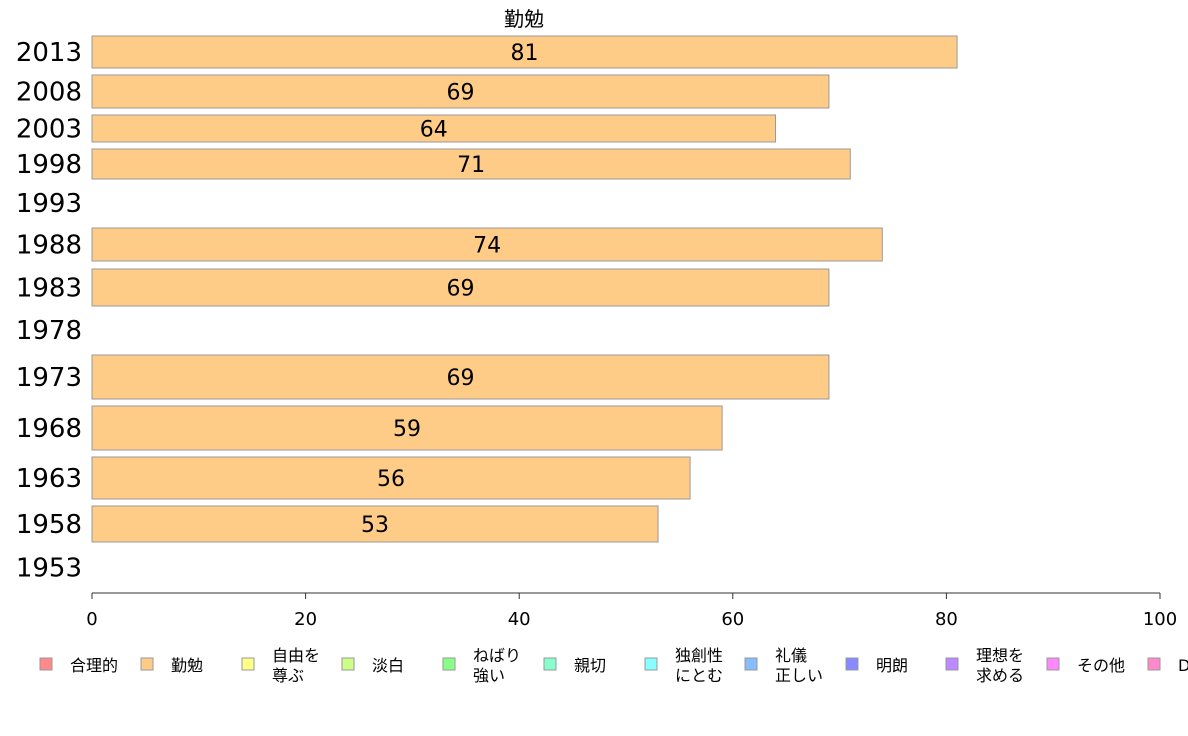  I want to click on legend-item: D, so click(1167, 665).